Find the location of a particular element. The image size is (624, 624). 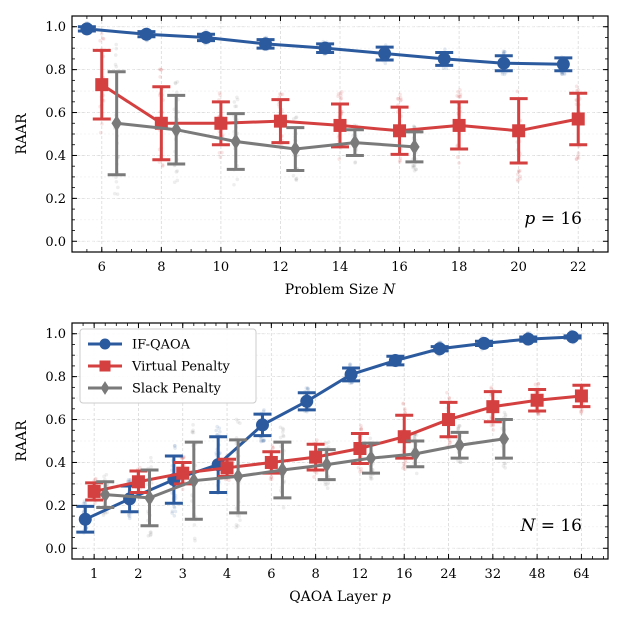

y-tick-label: 0.4 is located at coordinates (55, 156).